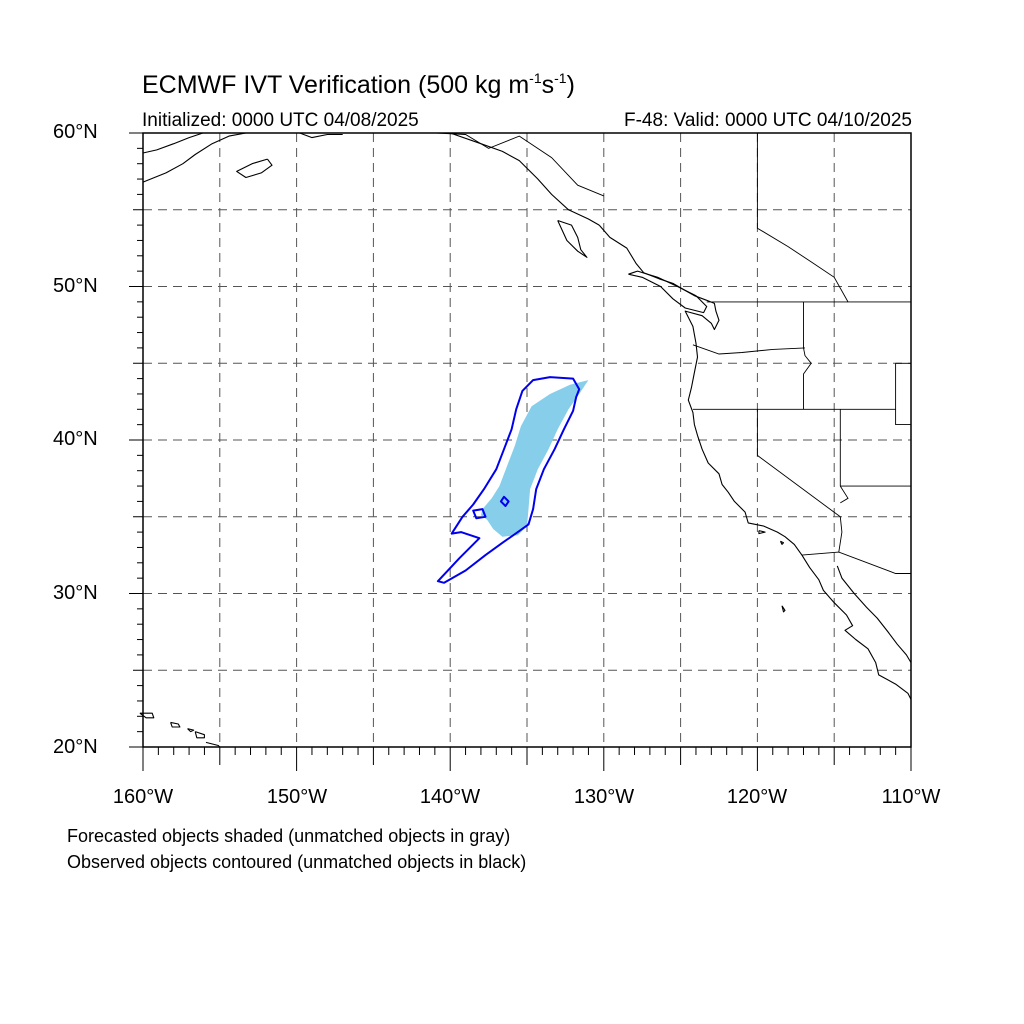  What do you see at coordinates (911, 797) in the screenshot?
I see `lon-label-110w: 110°W` at bounding box center [911, 797].